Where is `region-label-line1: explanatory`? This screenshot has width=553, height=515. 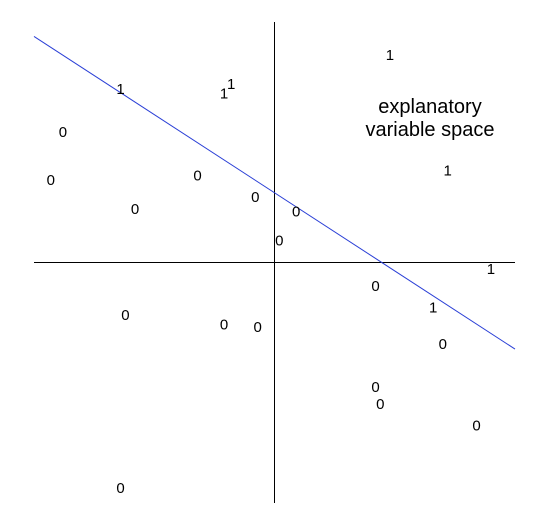 region-label-line1: explanatory is located at coordinates (429, 107).